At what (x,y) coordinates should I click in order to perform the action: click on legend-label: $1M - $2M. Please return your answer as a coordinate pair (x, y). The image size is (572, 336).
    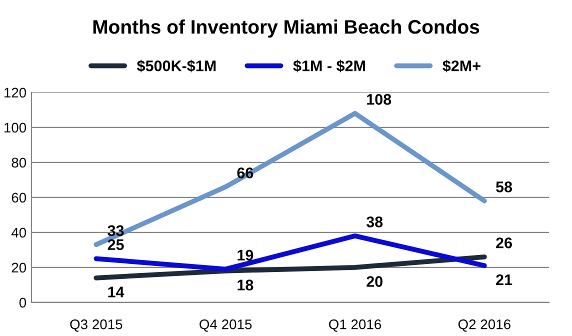
    Looking at the image, I should click on (329, 66).